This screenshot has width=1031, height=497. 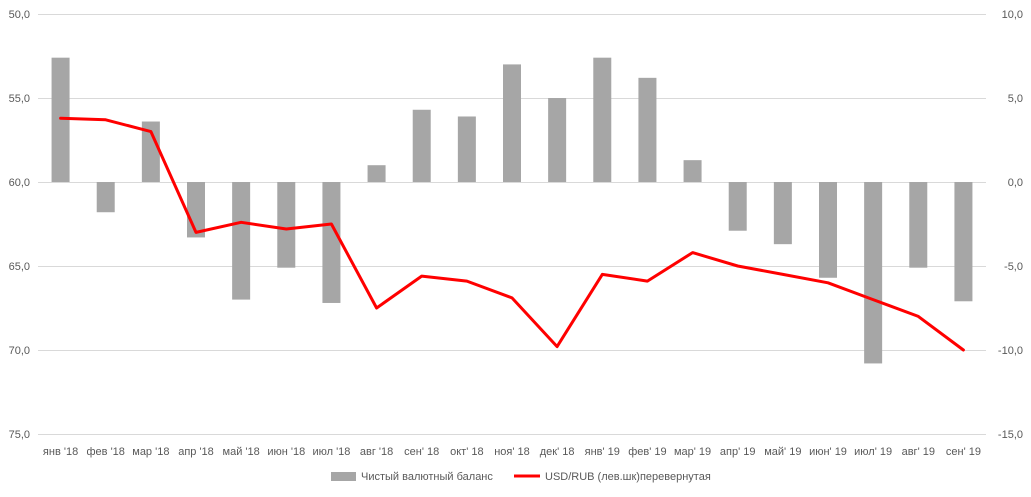 What do you see at coordinates (1015, 99) in the screenshot?
I see `right-tick-label: 5,0` at bounding box center [1015, 99].